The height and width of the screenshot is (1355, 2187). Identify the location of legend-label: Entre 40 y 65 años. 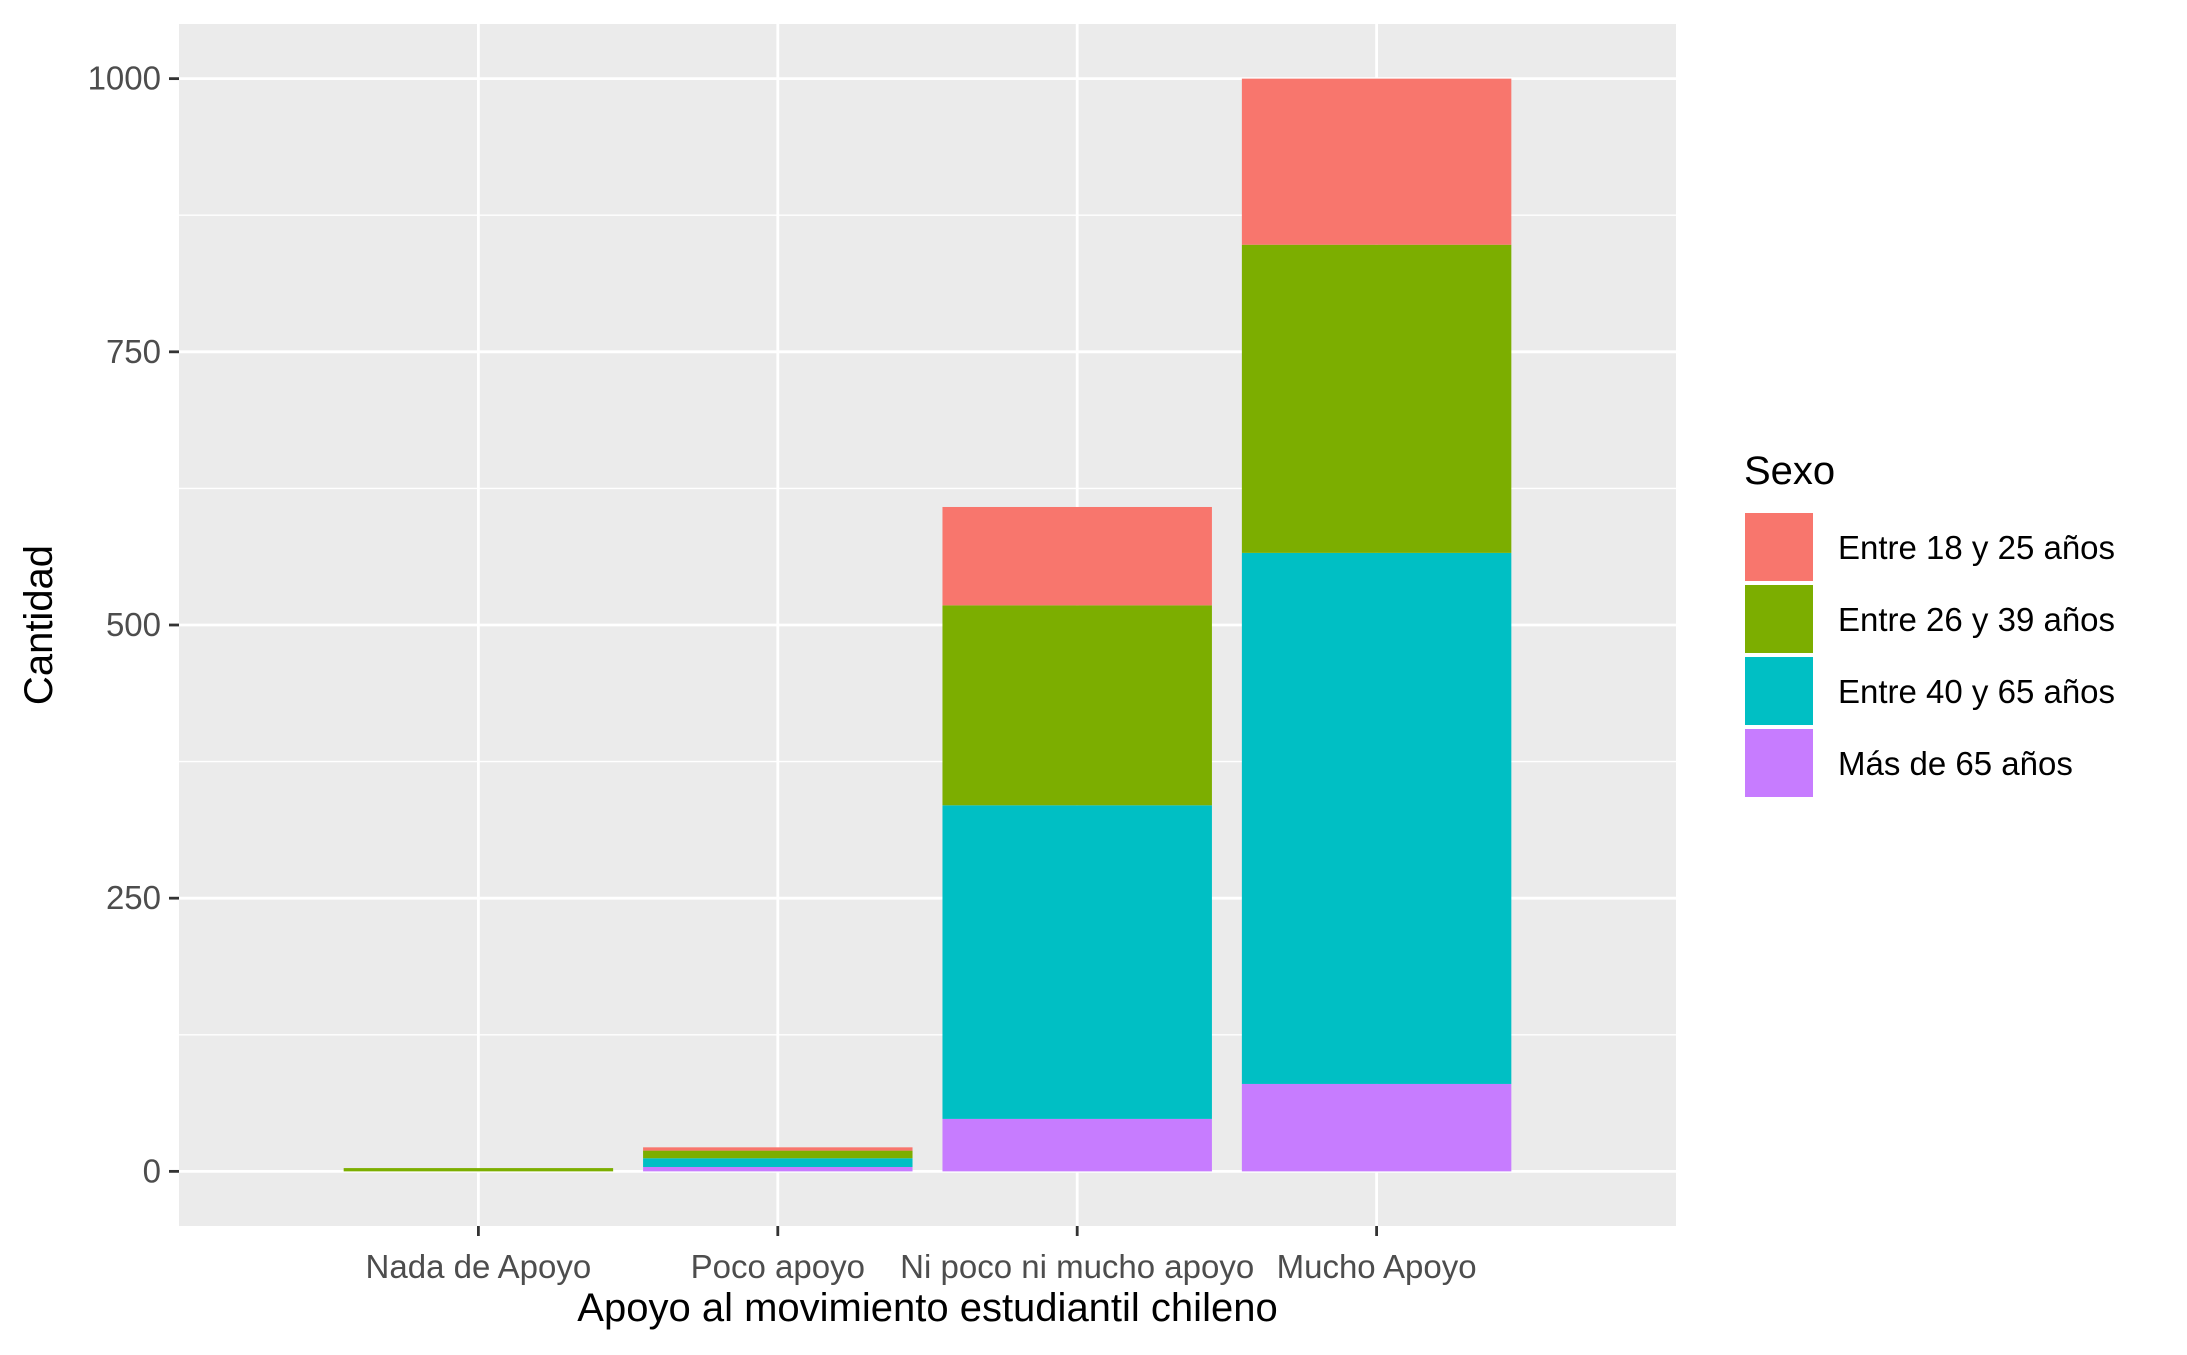
(1976, 691).